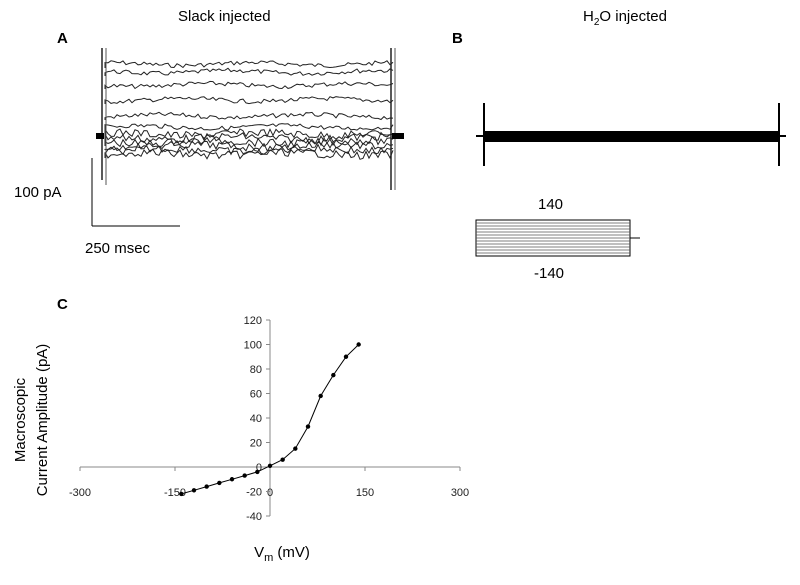 The width and height of the screenshot is (800, 585). I want to click on x-axis-label-main: V, so click(259, 552).